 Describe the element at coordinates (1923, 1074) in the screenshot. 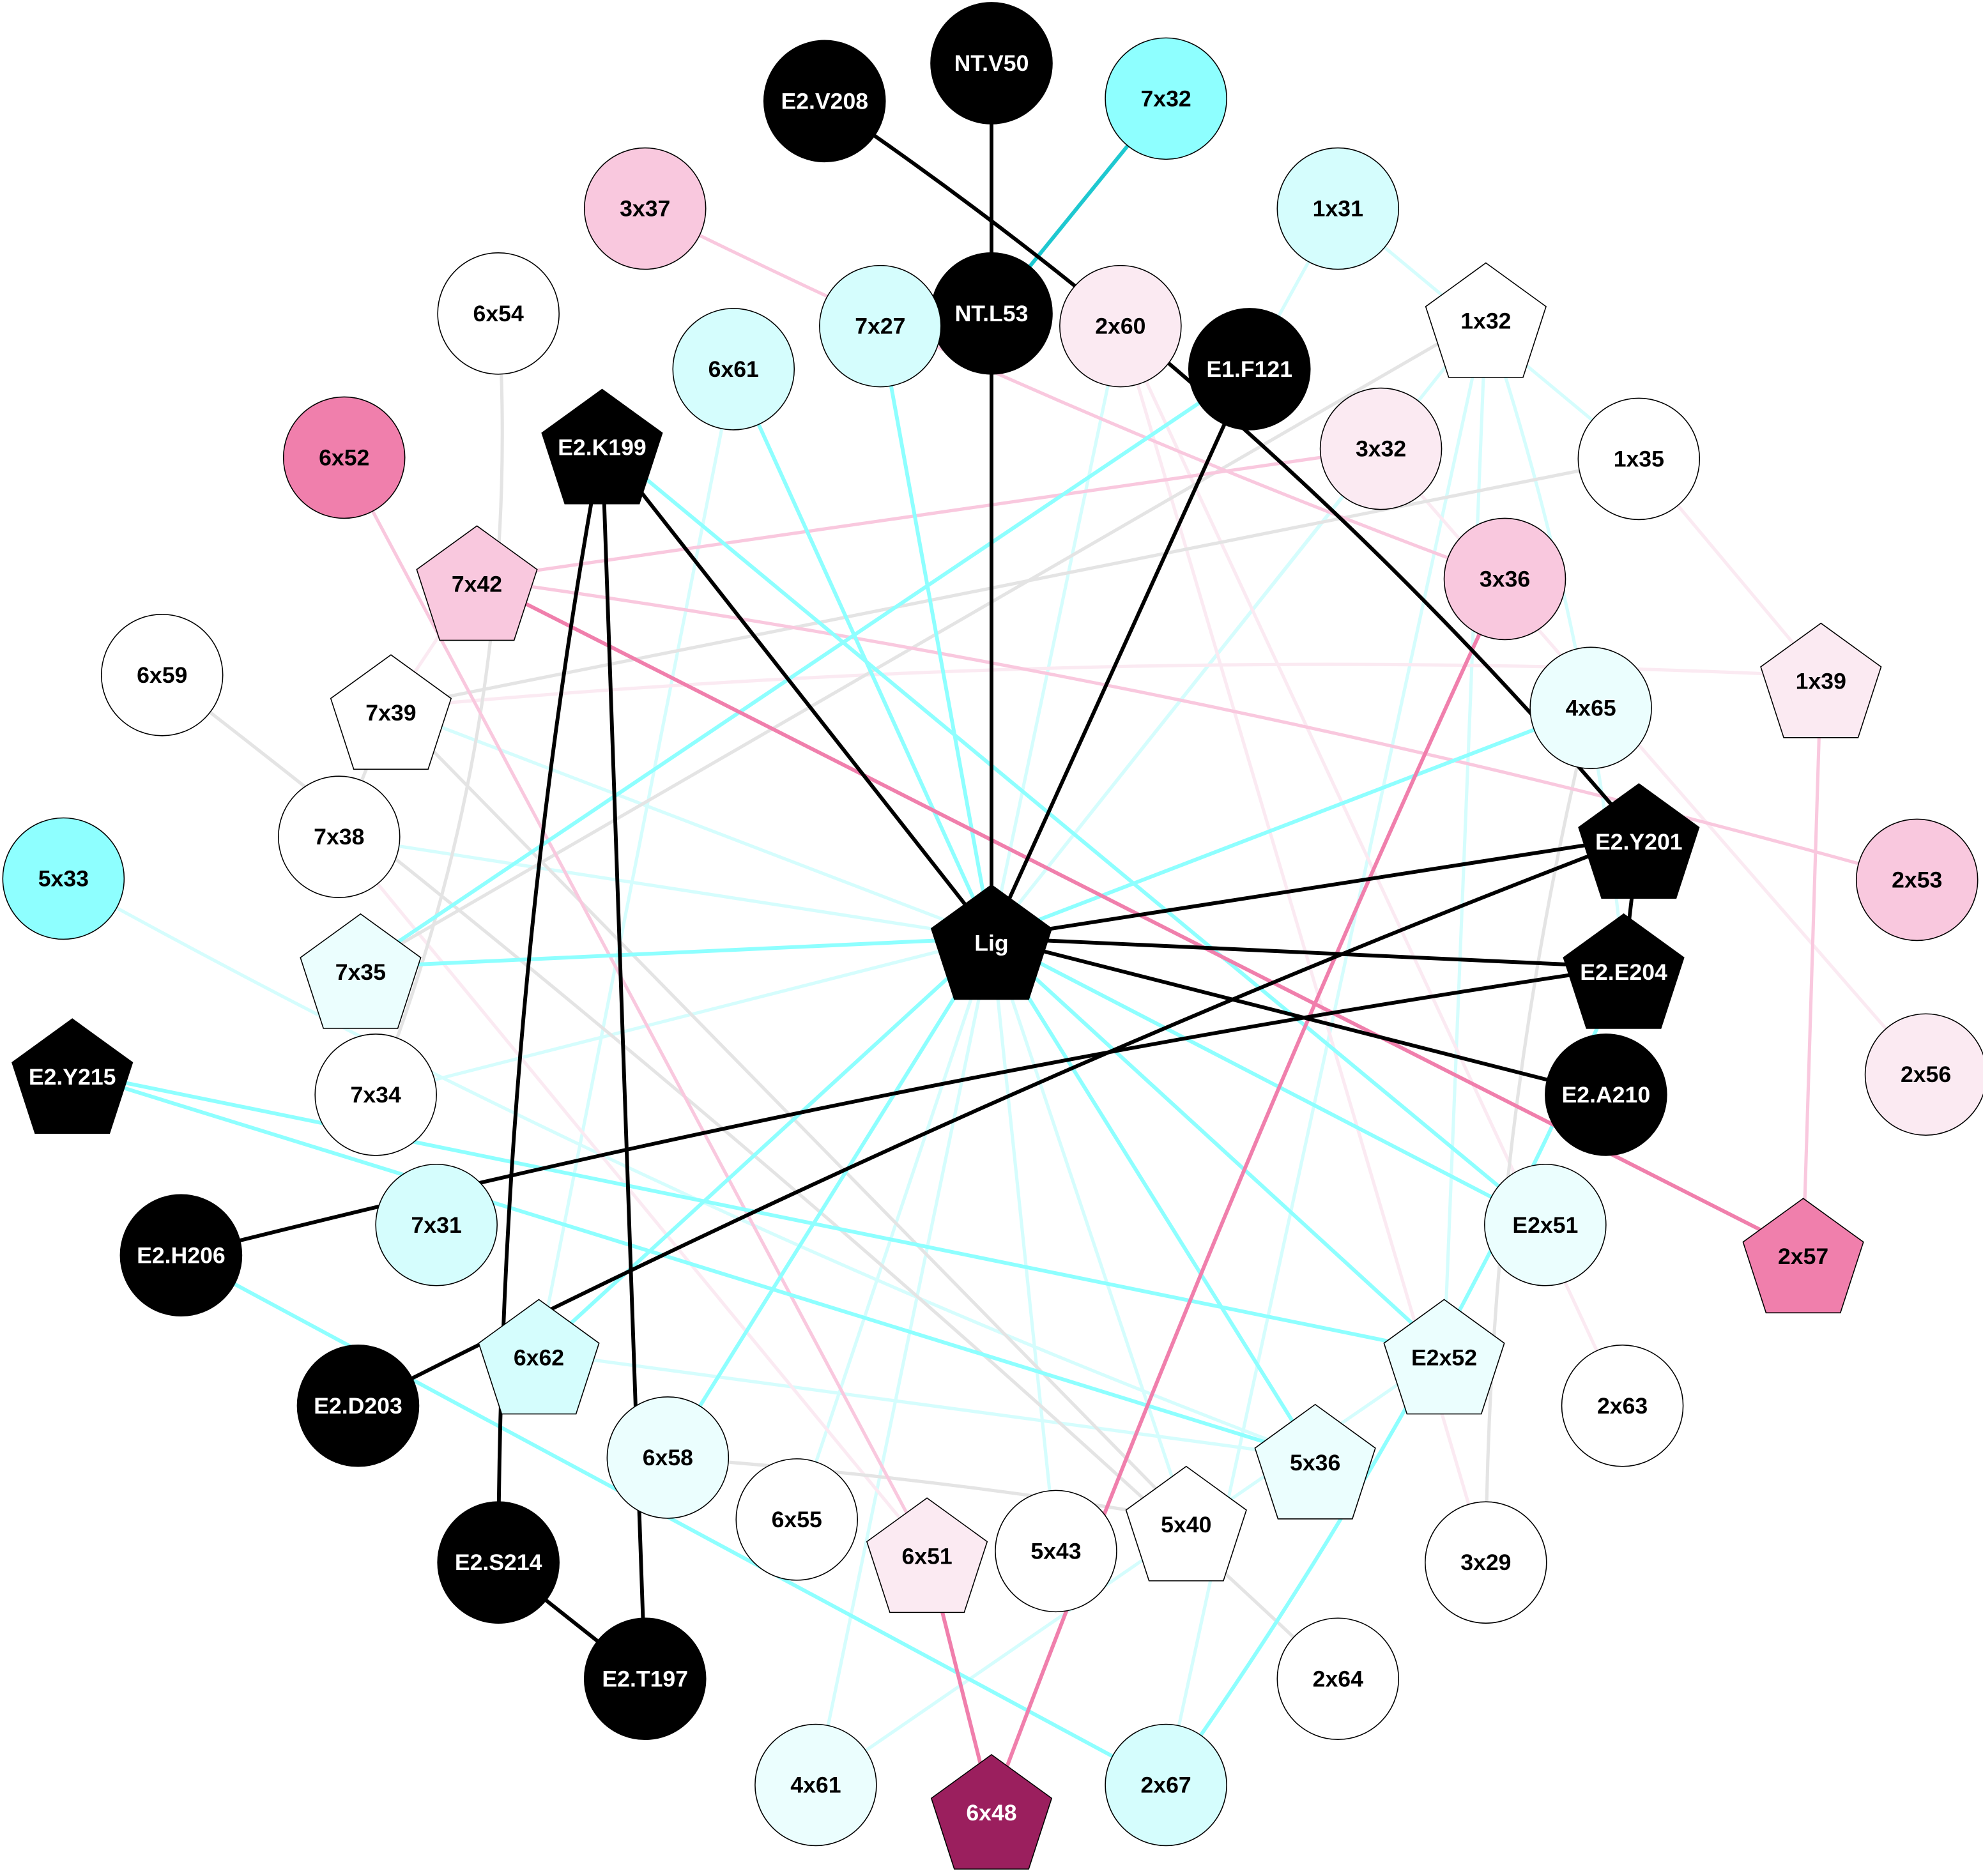

I see `node-2x56: 2x56` at that location.